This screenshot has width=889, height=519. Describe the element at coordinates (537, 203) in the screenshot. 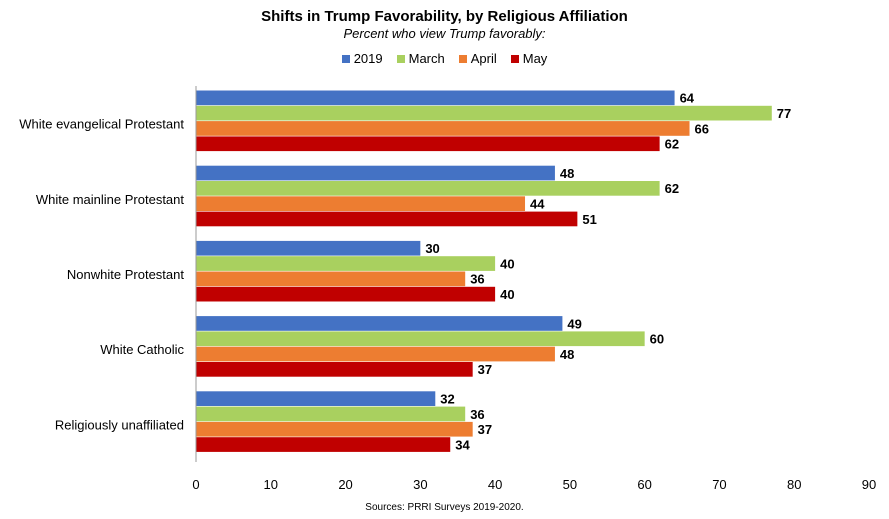

I see `data-label: 44` at that location.